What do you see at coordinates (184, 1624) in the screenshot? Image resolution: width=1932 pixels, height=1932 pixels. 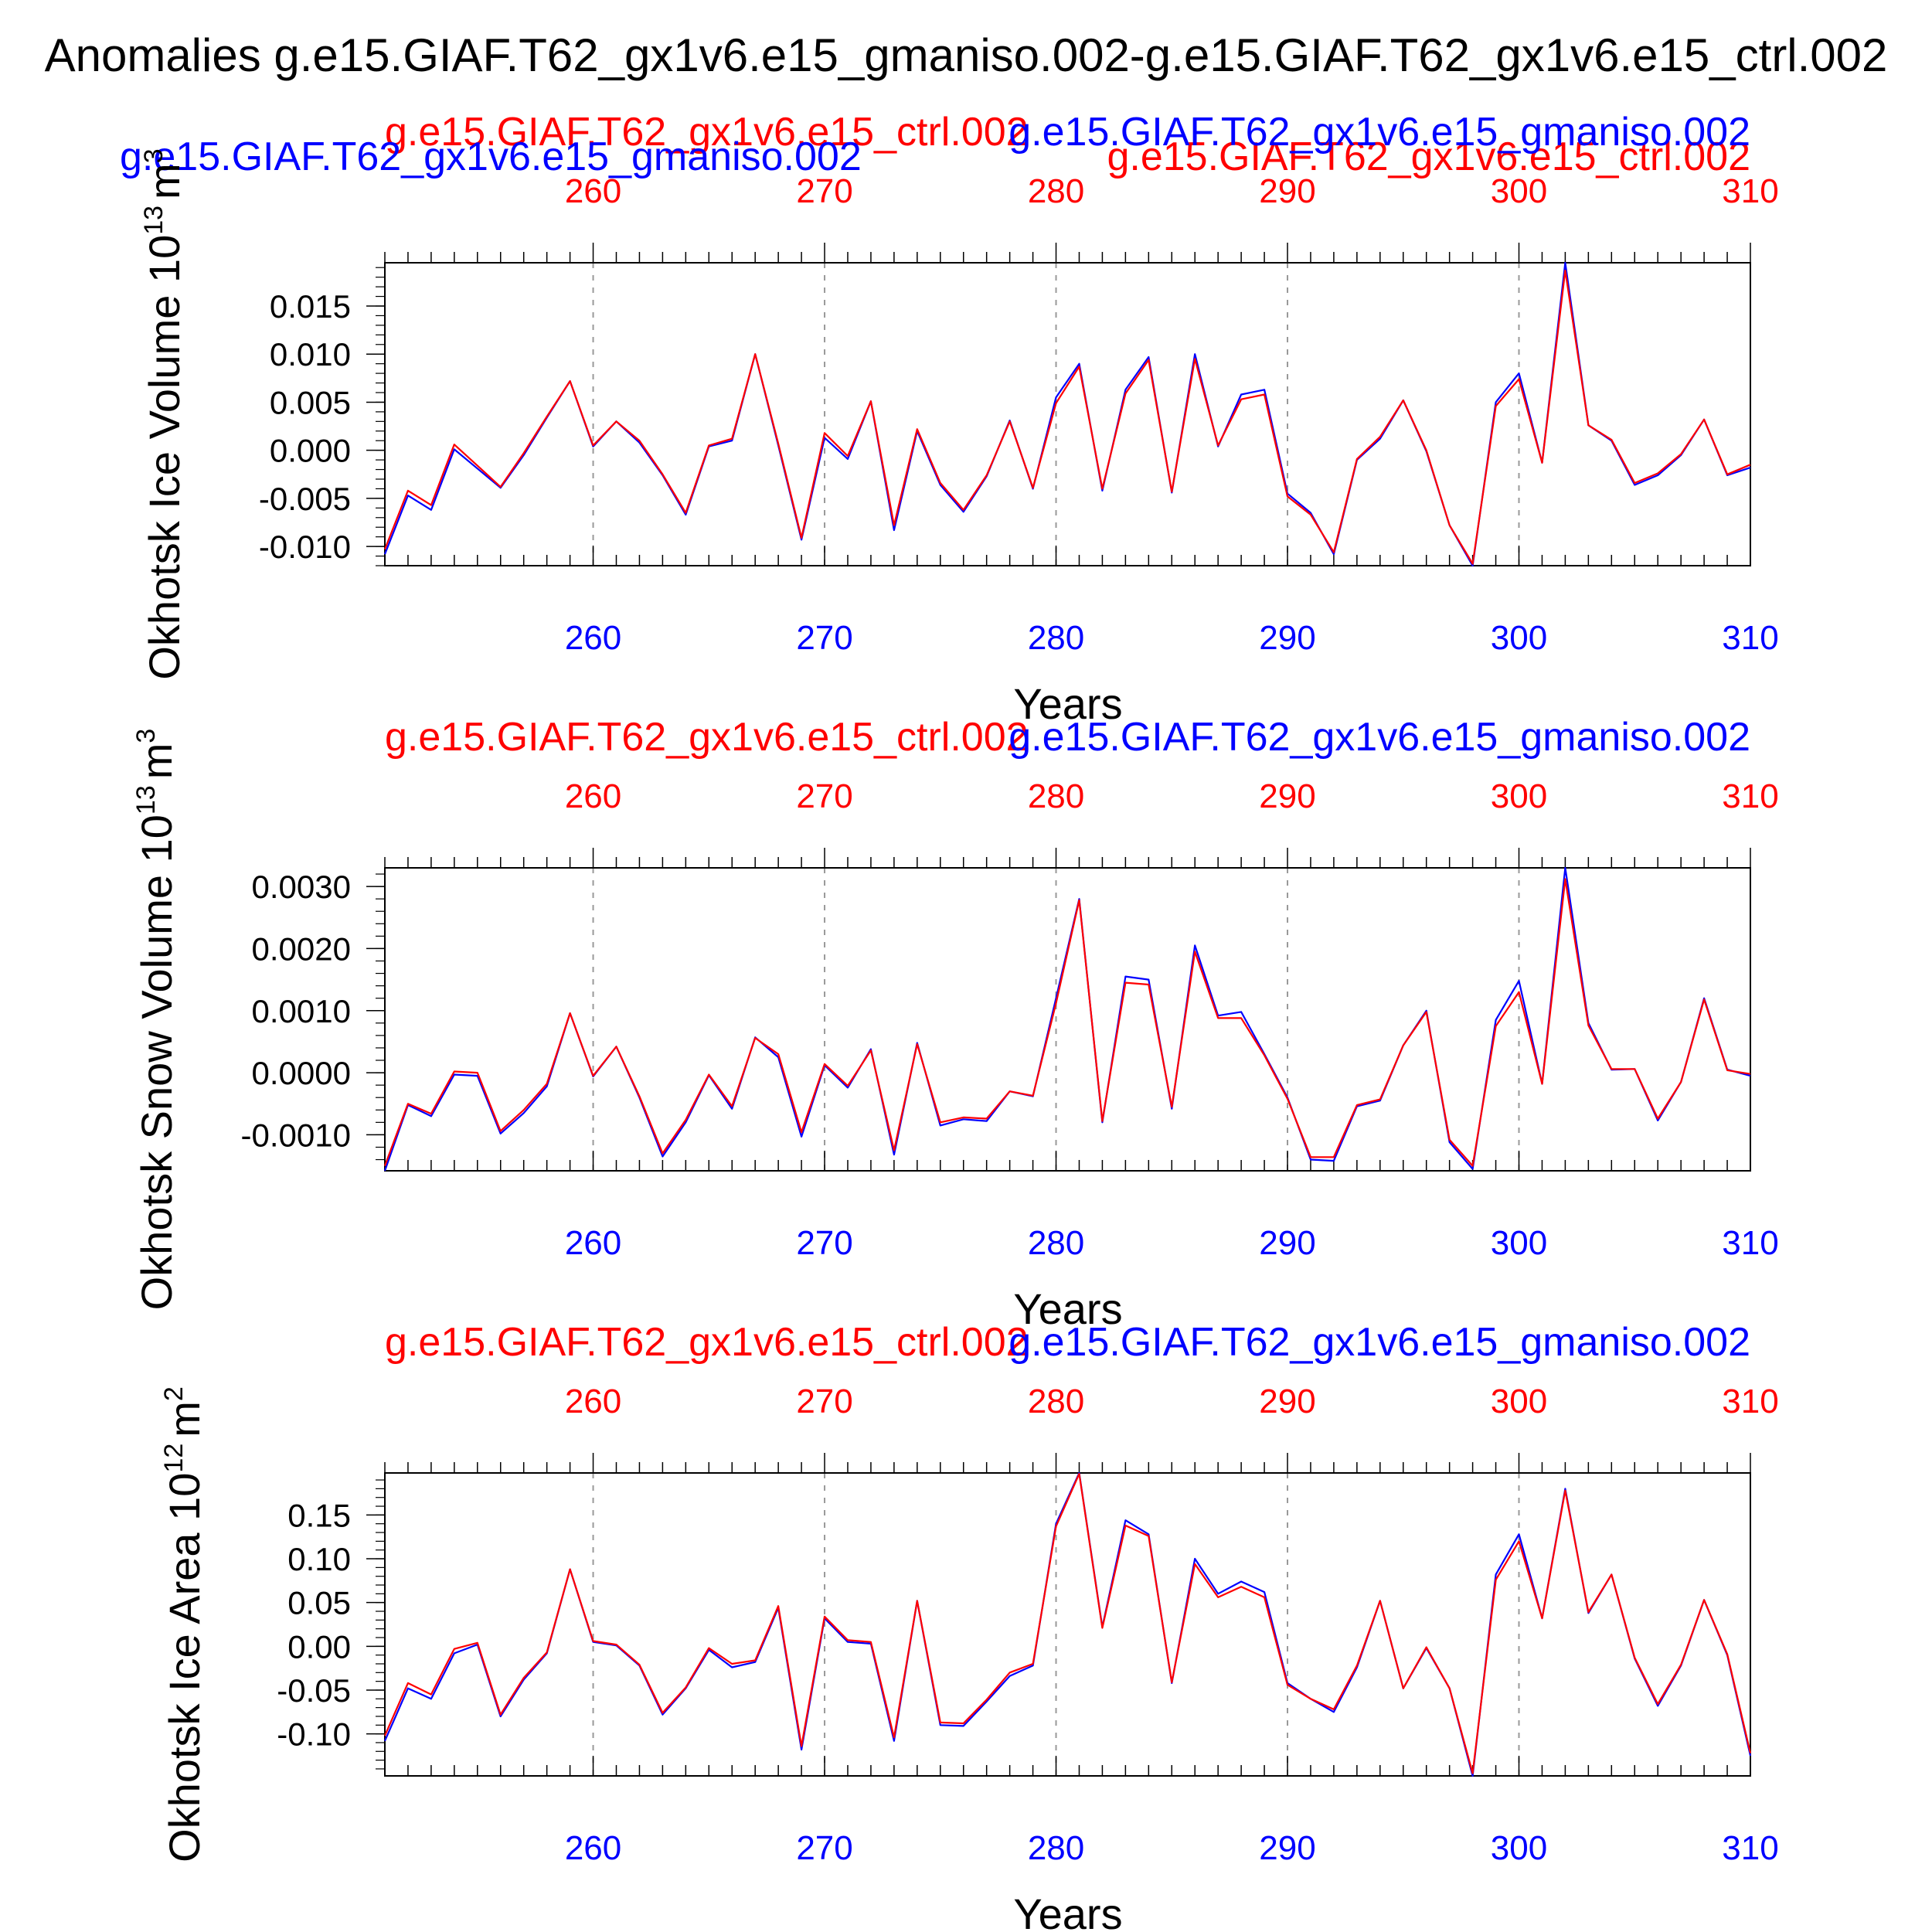 I see `y-axis-title: Okhotsk Ice Area 1012m2` at bounding box center [184, 1624].